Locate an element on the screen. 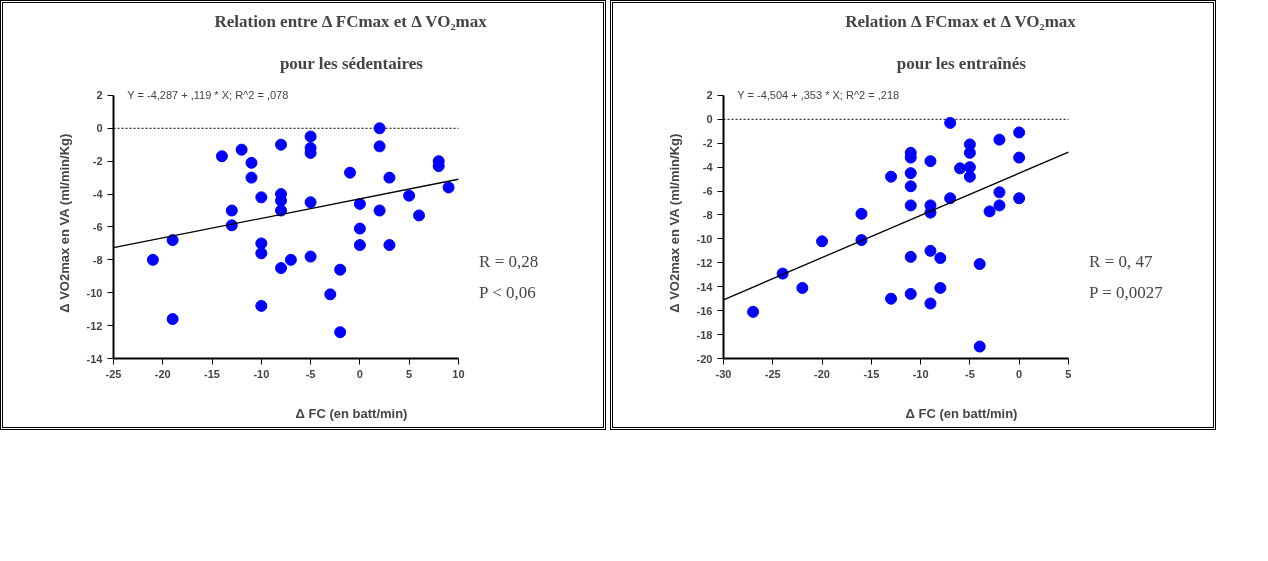 The width and height of the screenshot is (1268, 561). text: P < 0,06 is located at coordinates (507, 293).